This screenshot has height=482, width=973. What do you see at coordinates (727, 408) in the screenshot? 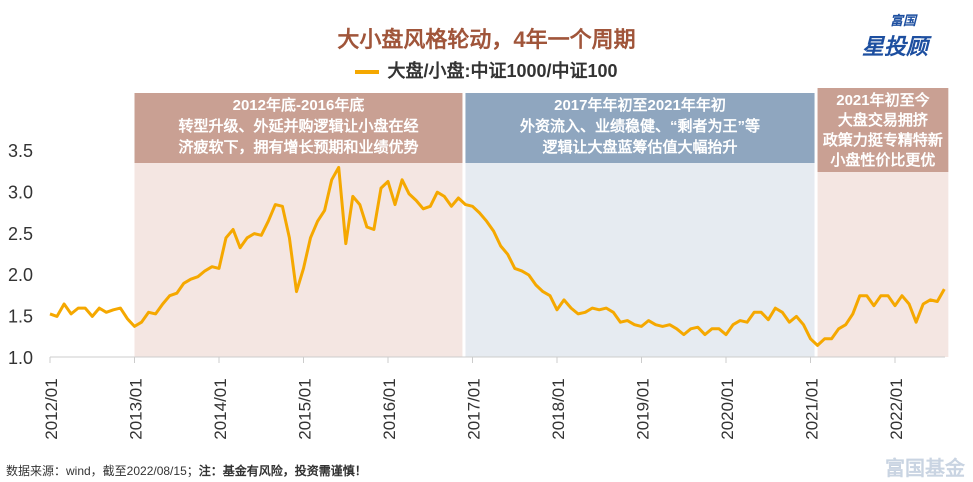
I see `x-tick-label: 2020/01` at bounding box center [727, 408].